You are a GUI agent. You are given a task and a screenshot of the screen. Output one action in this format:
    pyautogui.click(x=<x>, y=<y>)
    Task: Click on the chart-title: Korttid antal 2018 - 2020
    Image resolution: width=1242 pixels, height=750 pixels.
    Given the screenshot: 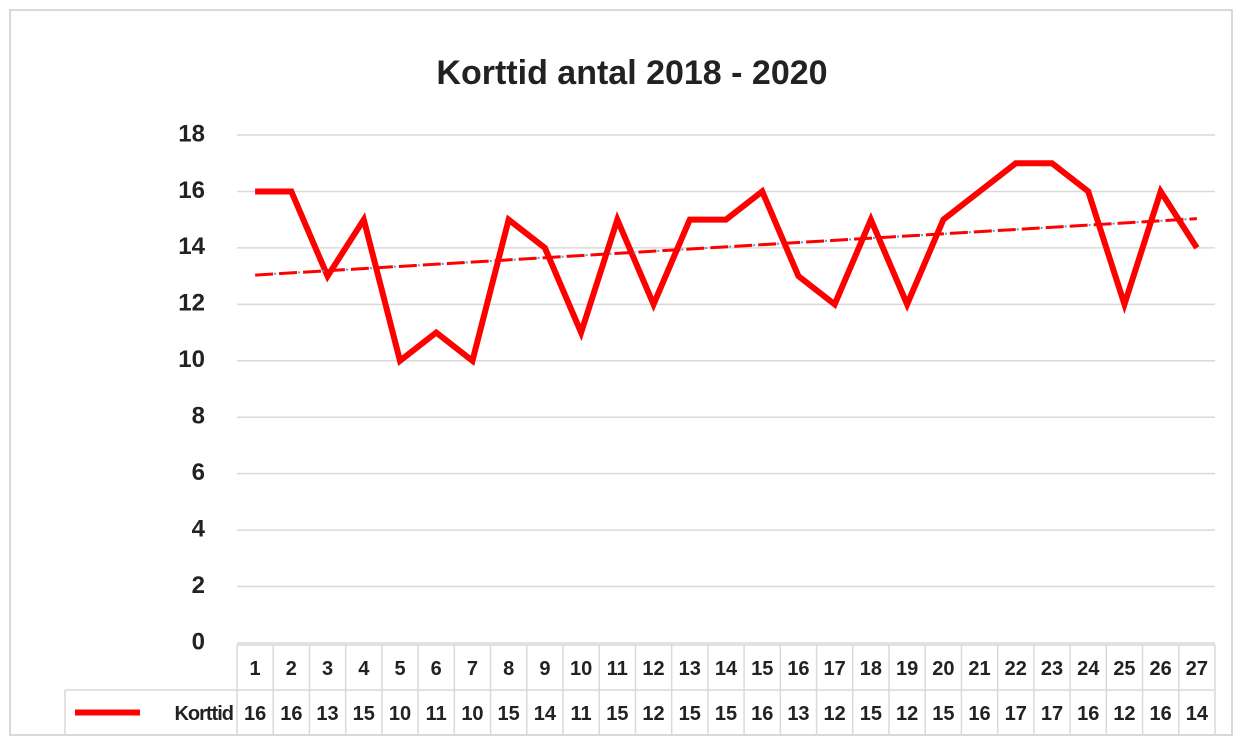 What is the action you would take?
    pyautogui.click(x=631, y=73)
    